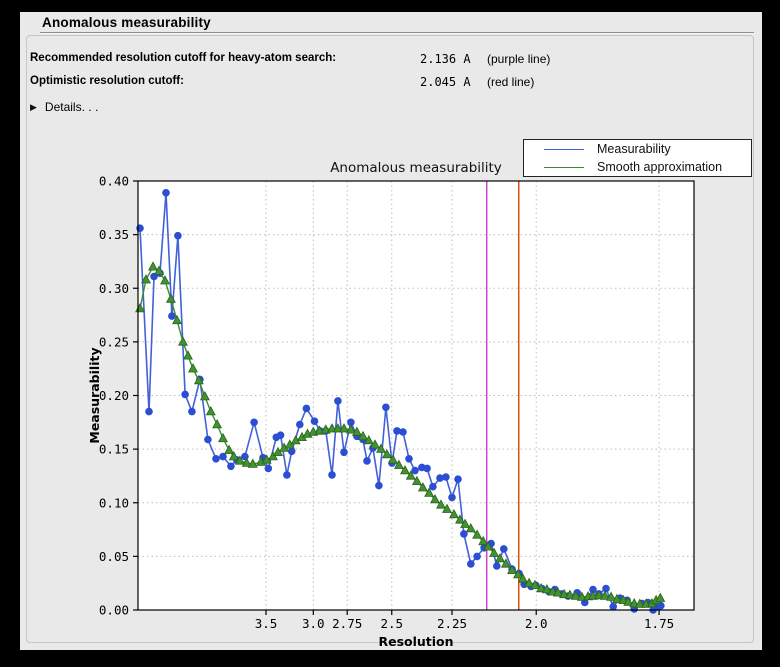 The image size is (780, 667). What do you see at coordinates (511, 82) in the screenshot?
I see `optimistic-cutoff-note: (red line)` at bounding box center [511, 82].